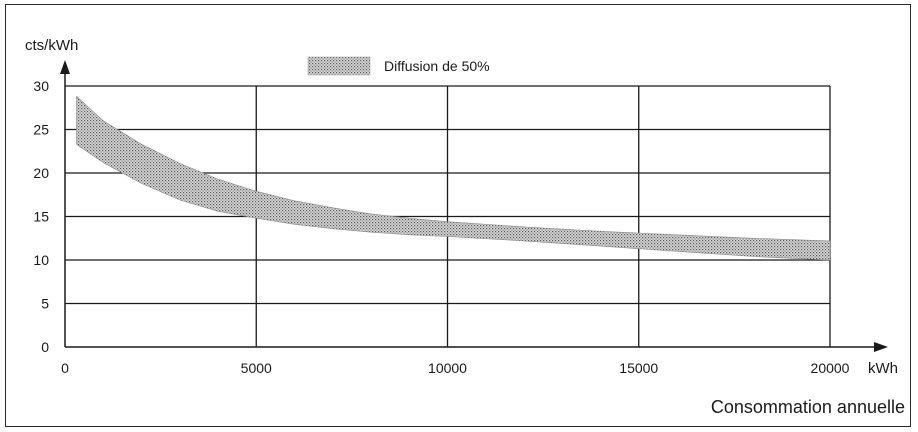 This screenshot has height=432, width=918. What do you see at coordinates (447, 368) in the screenshot?
I see `x-tick-label: 10000` at bounding box center [447, 368].